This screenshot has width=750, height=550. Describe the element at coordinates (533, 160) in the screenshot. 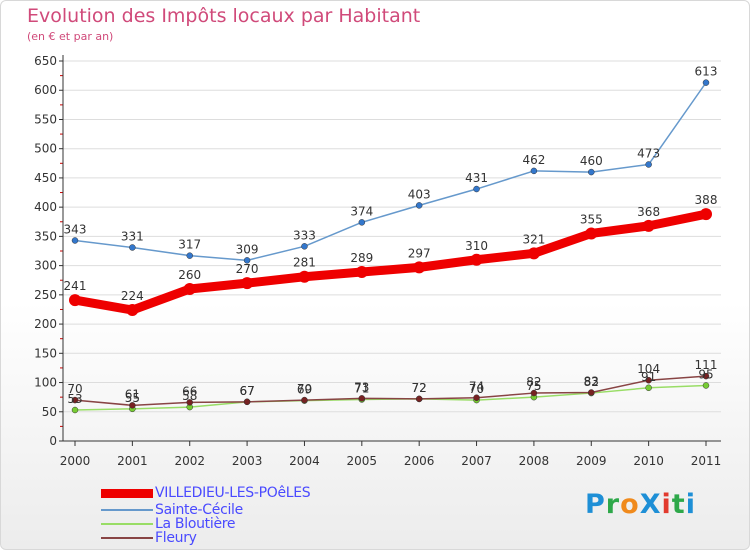

I see `data-label: 462` at that location.